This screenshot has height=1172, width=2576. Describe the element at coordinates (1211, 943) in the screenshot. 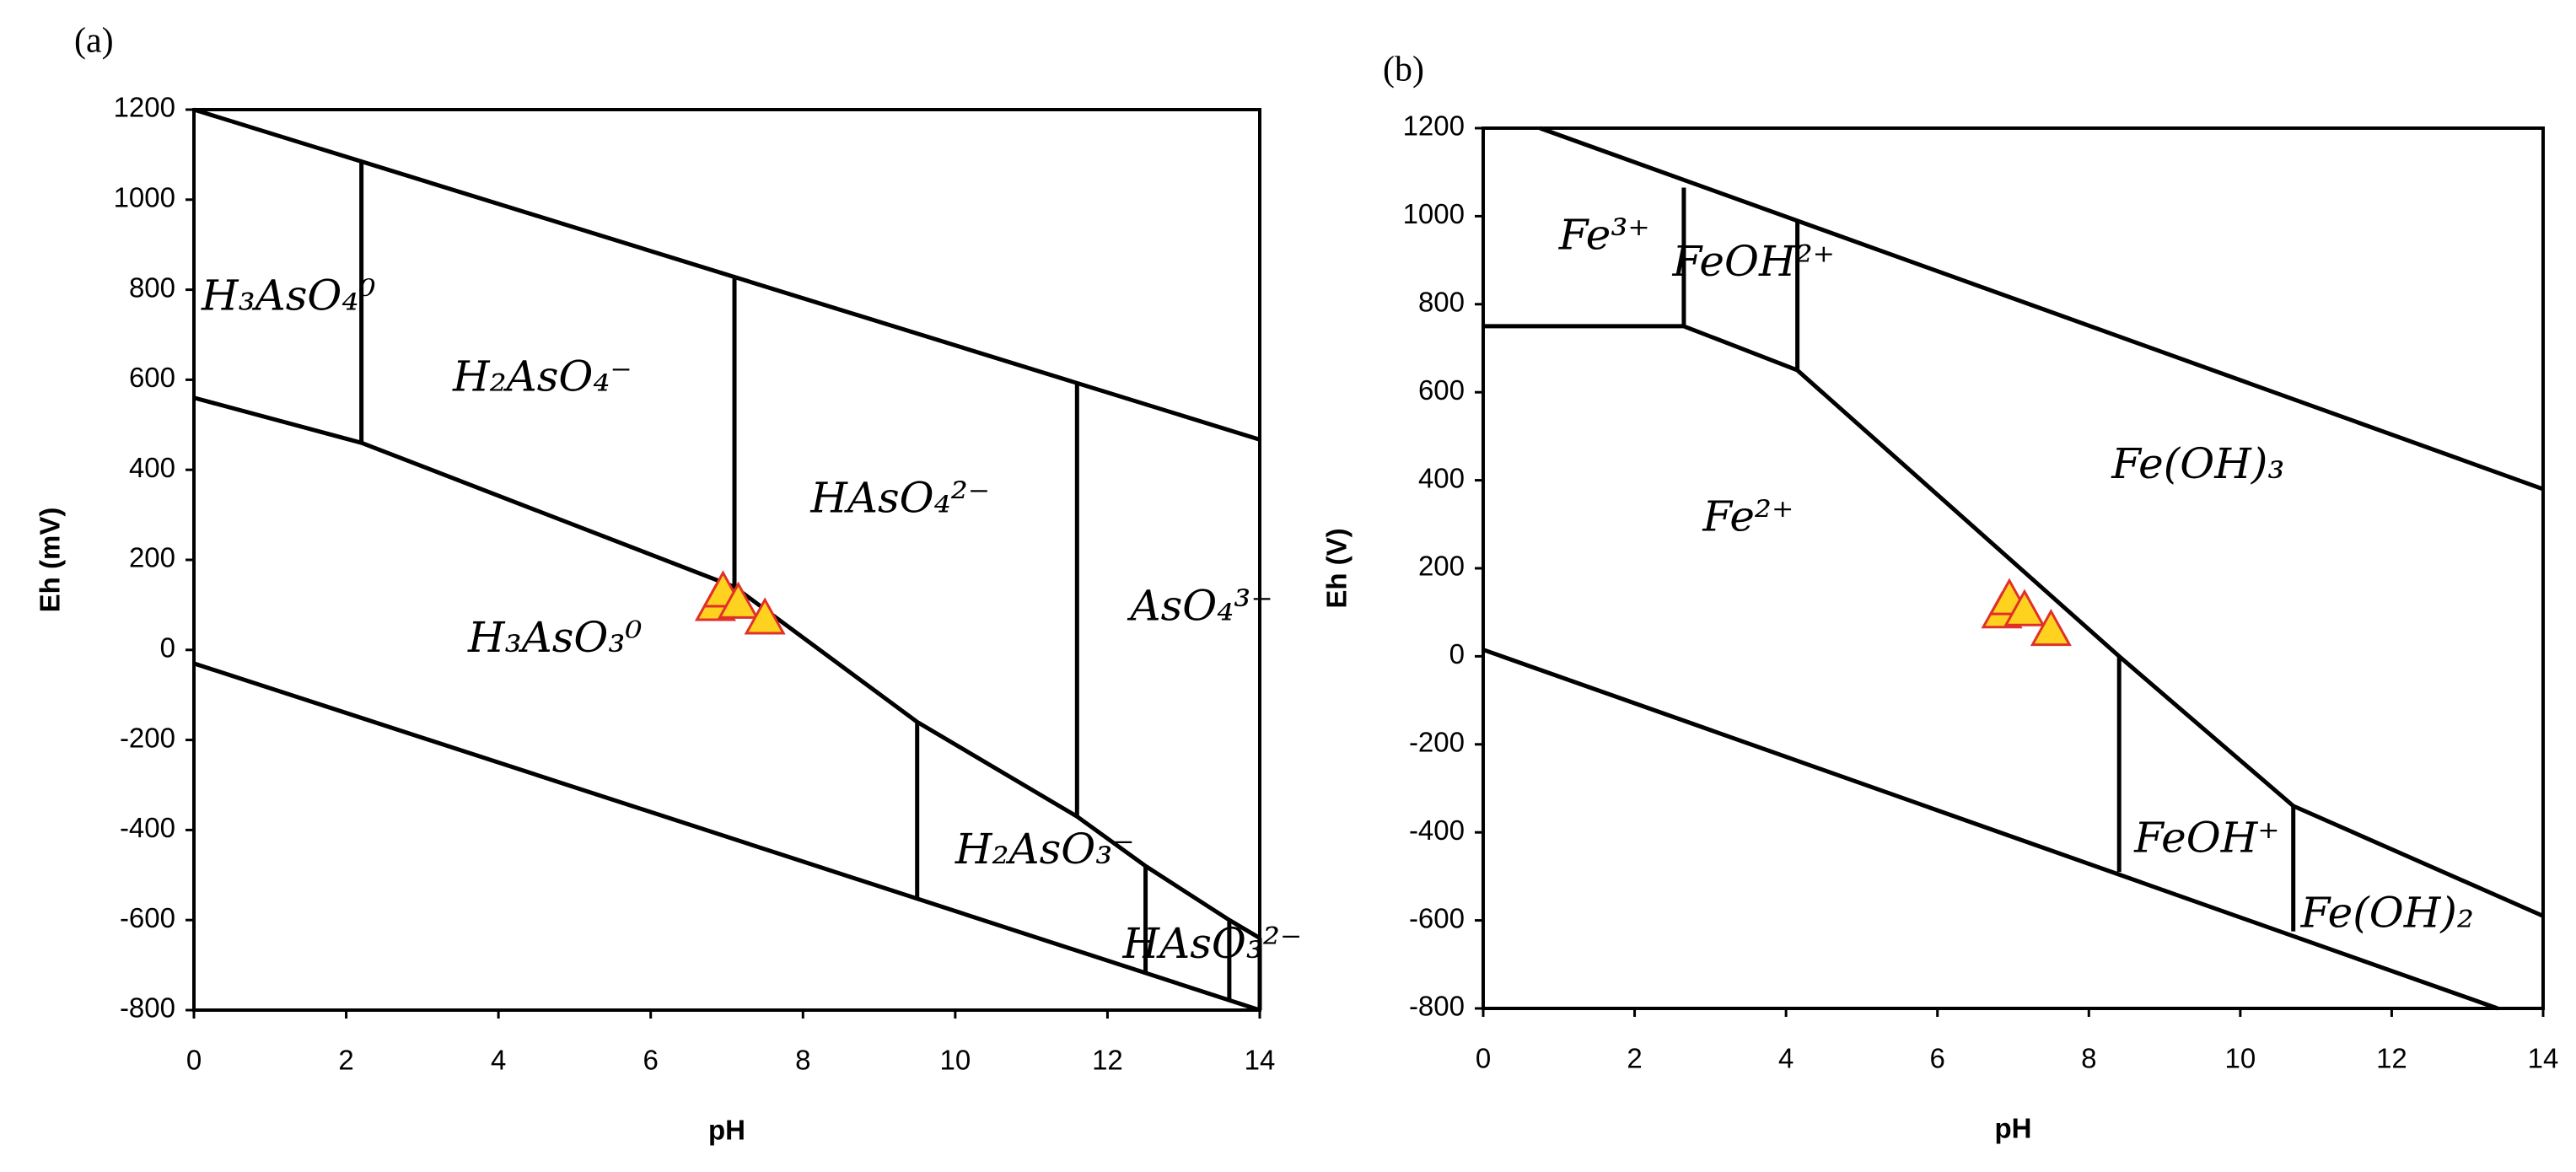

I see `region-label: HAsO₃²⁻` at that location.